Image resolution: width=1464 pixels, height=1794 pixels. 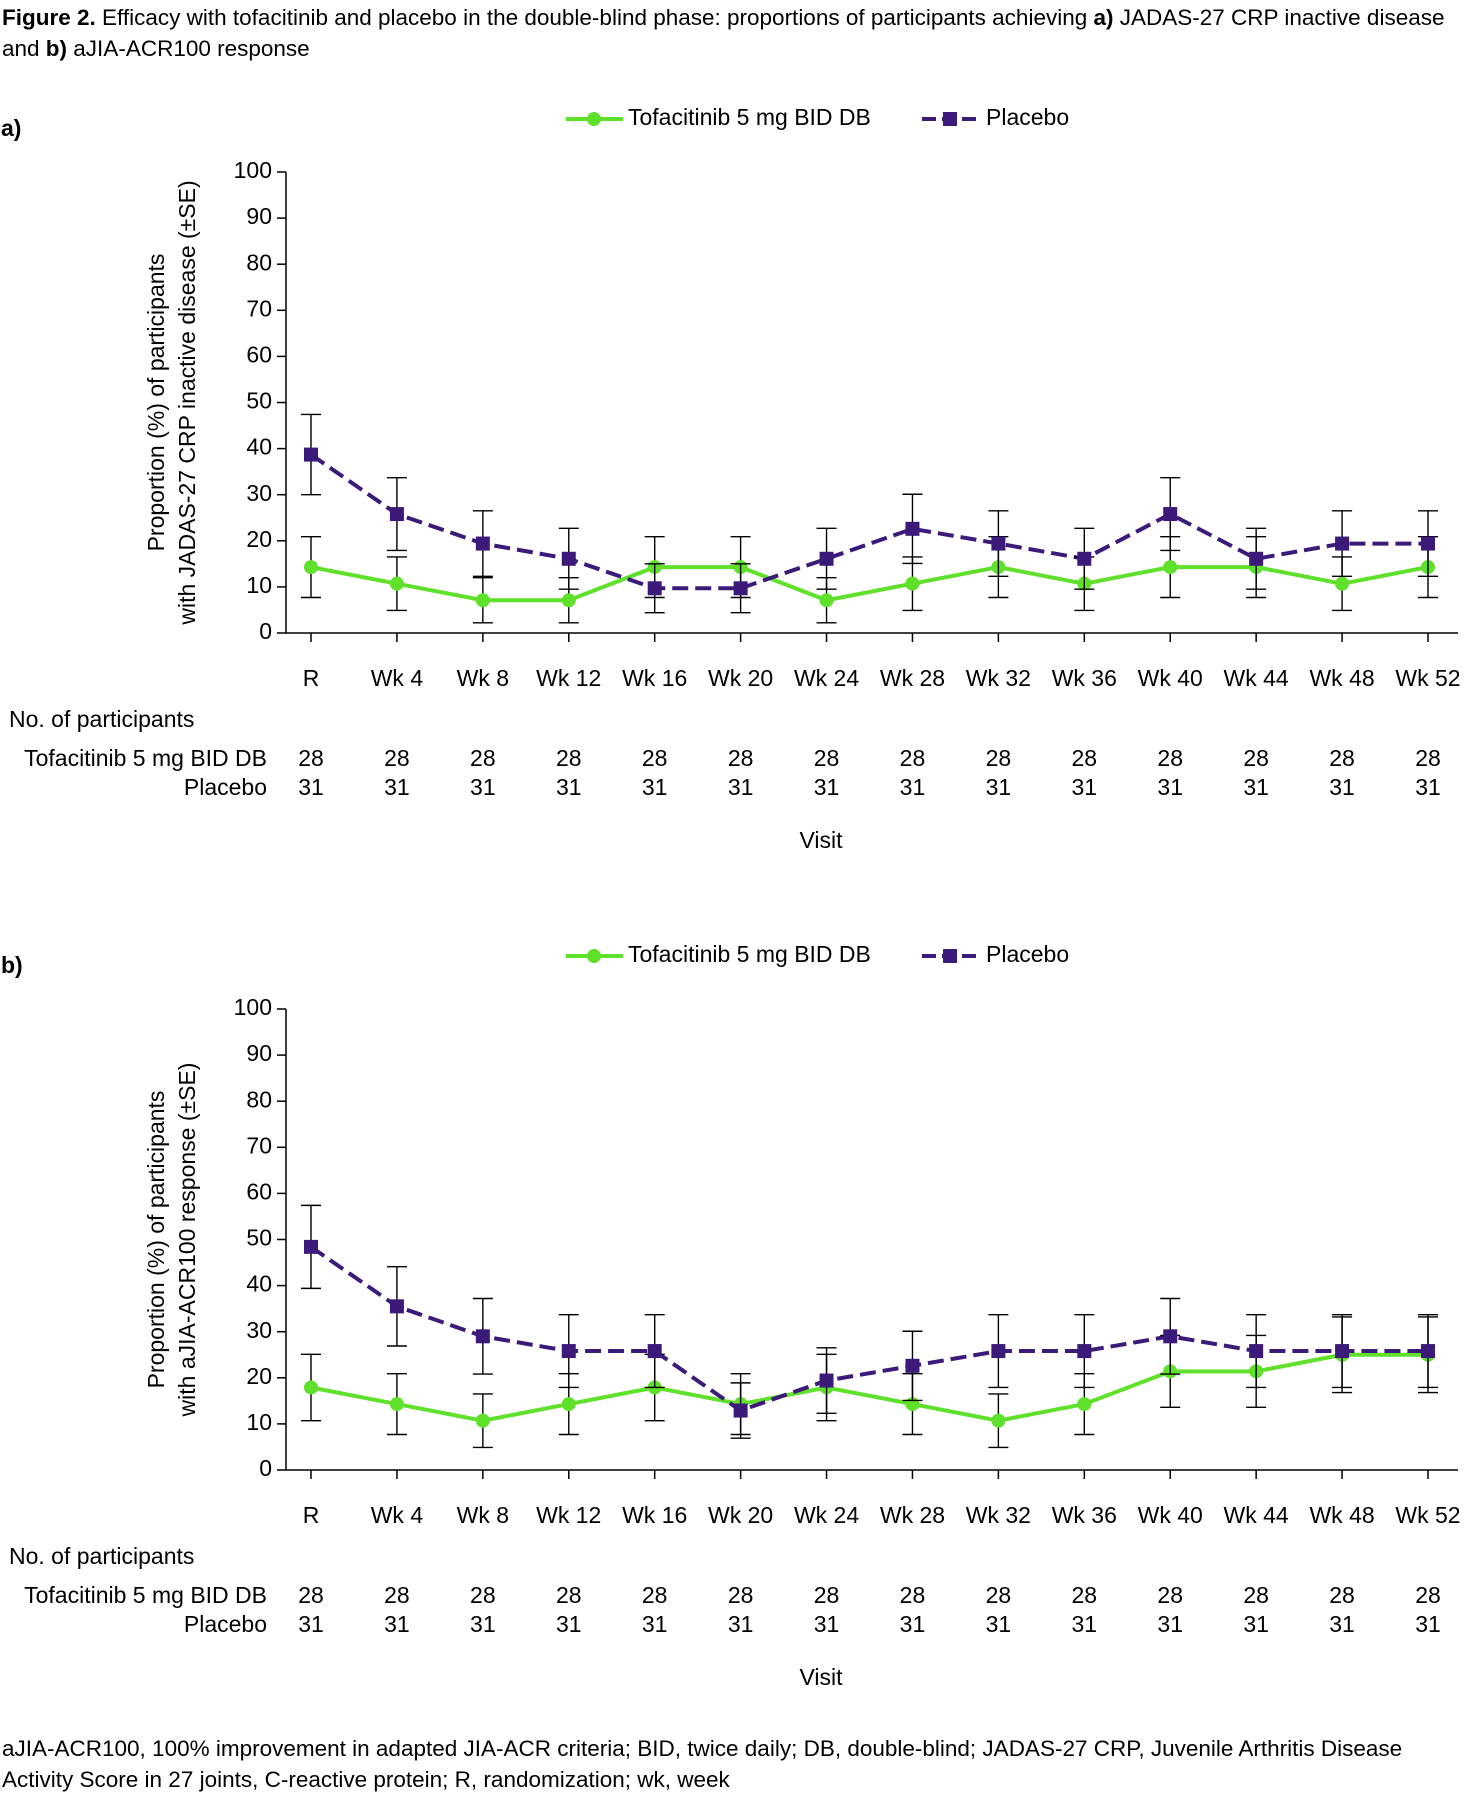 What do you see at coordinates (187, 402) in the screenshot?
I see `y-axis-label-line: with JADAS-27 CRP inactive disease (±SE)` at bounding box center [187, 402].